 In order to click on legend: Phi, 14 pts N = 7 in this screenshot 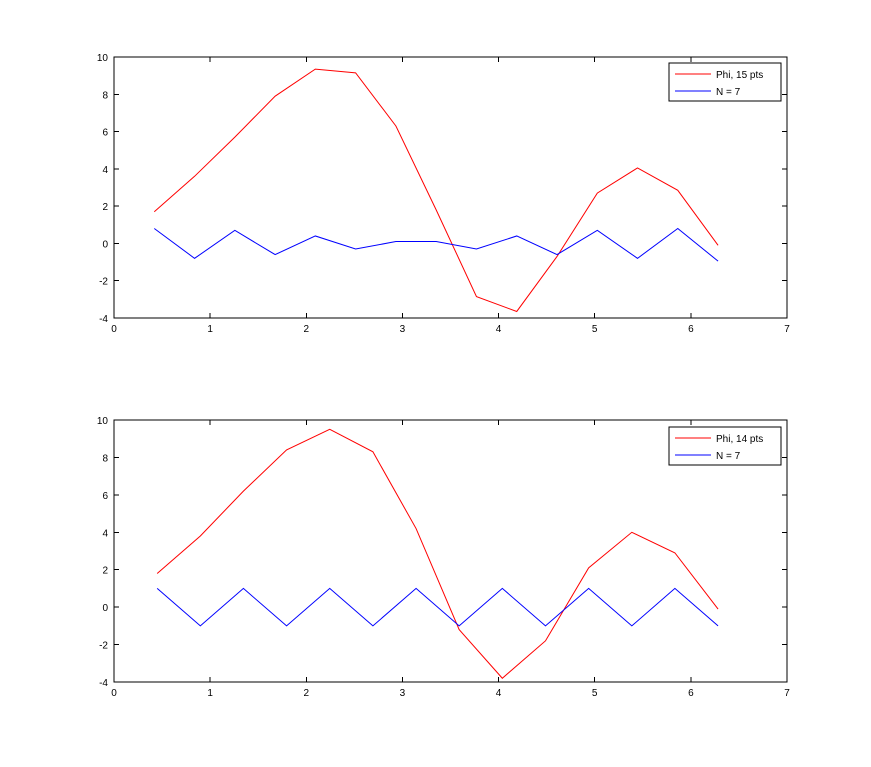, I will do `click(725, 446)`.